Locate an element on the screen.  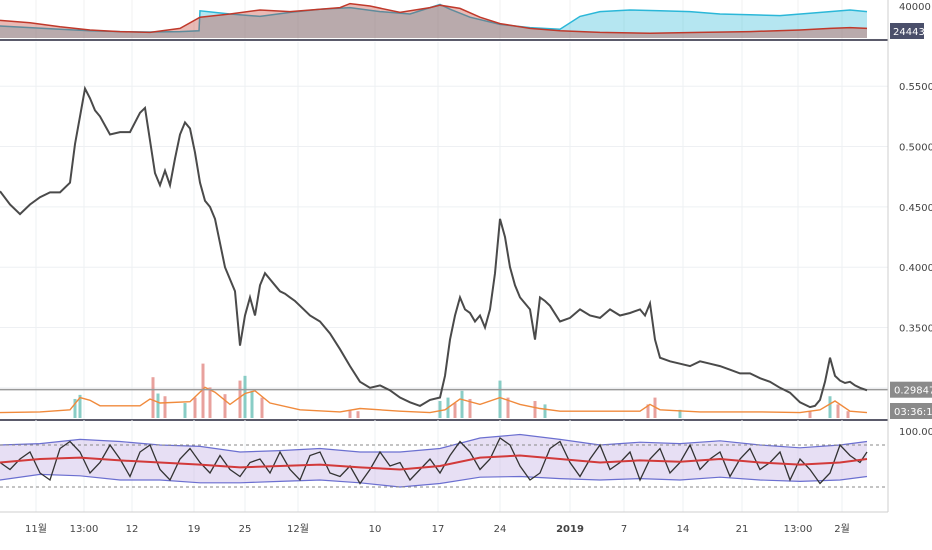
time-tick-label: 17 is located at coordinates (438, 529).